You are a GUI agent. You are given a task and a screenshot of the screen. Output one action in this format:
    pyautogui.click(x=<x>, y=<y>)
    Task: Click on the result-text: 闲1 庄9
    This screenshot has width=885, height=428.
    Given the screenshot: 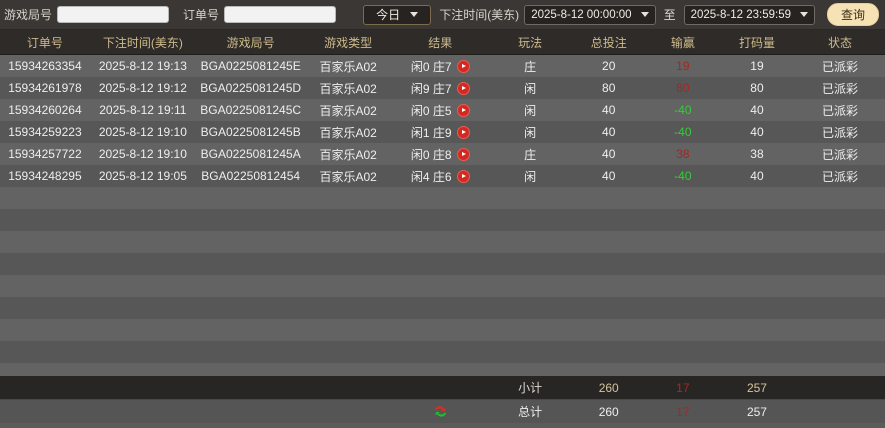 What is the action you would take?
    pyautogui.click(x=431, y=132)
    